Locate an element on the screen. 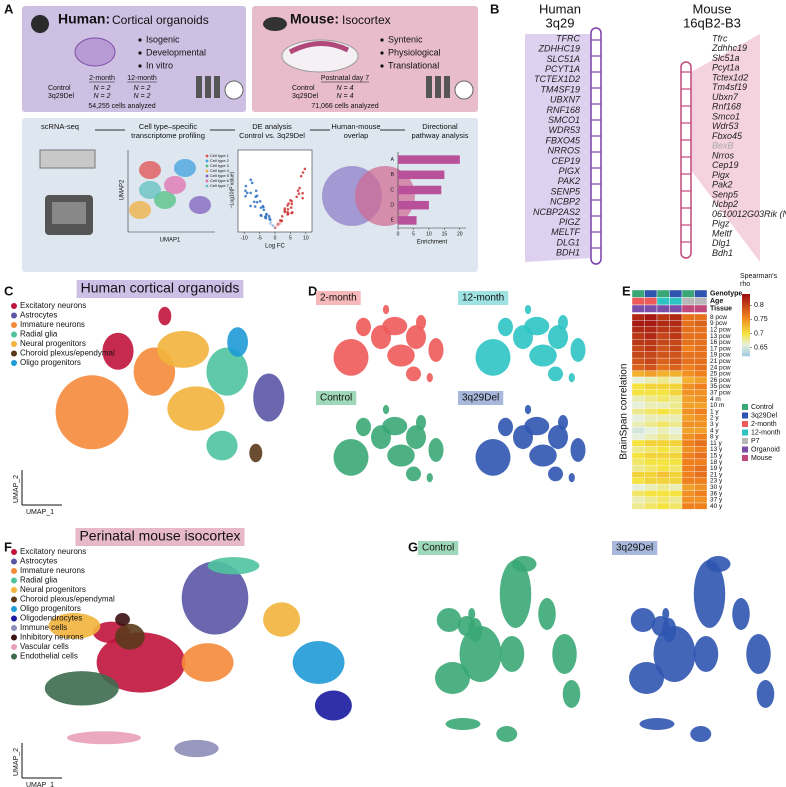  row-label: 3 y is located at coordinates (714, 424).